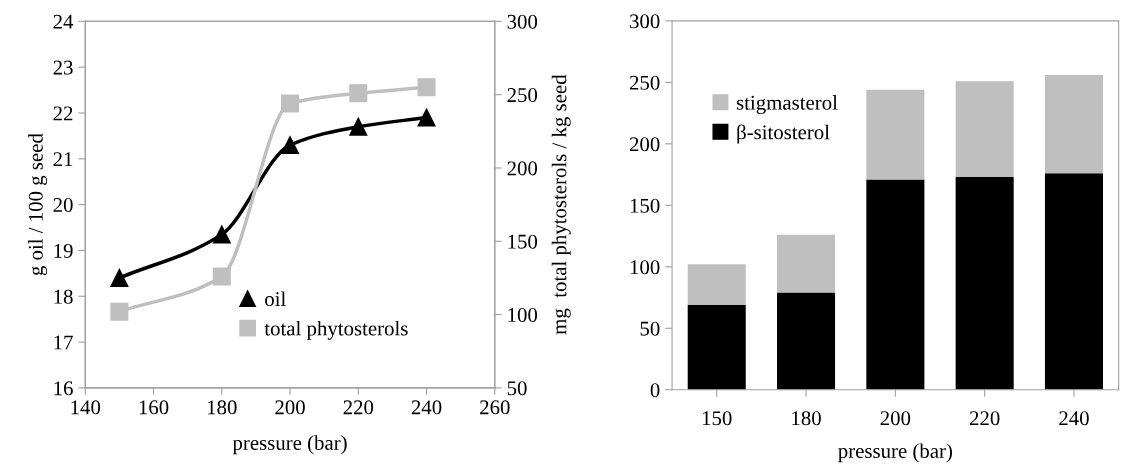  Describe the element at coordinates (63, 296) in the screenshot. I see `y-tick-label: 18` at that location.